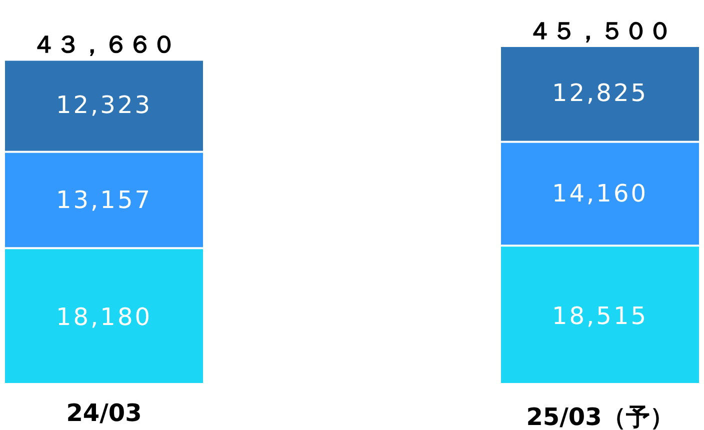 This screenshot has width=704, height=430. Describe the element at coordinates (600, 316) in the screenshot. I see `data-label: 18,515` at that location.